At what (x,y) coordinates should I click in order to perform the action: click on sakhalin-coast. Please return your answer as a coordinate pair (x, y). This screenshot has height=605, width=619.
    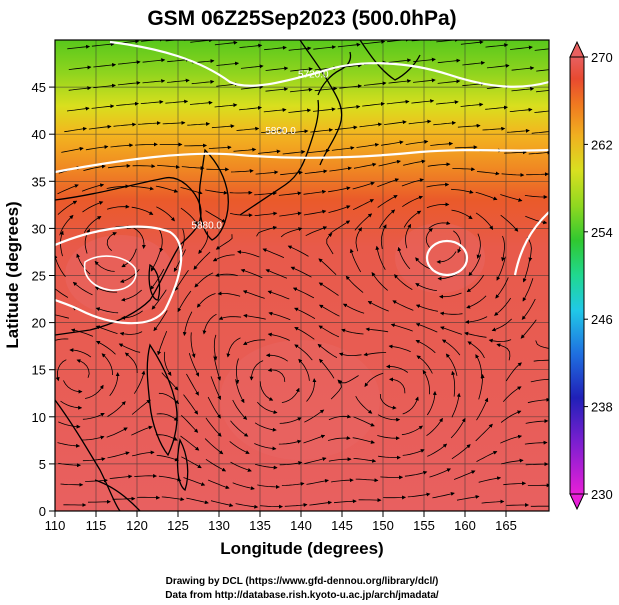
    Looking at the image, I should click on (390, 60).